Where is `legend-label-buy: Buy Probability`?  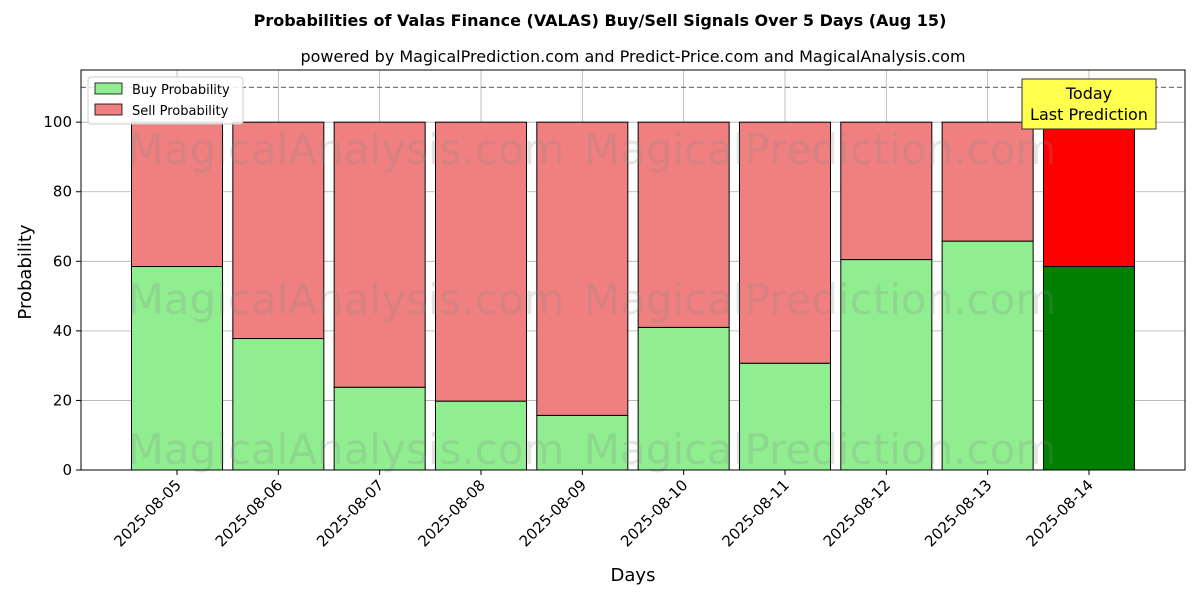
legend-label-buy: Buy Probability is located at coordinates (181, 90).